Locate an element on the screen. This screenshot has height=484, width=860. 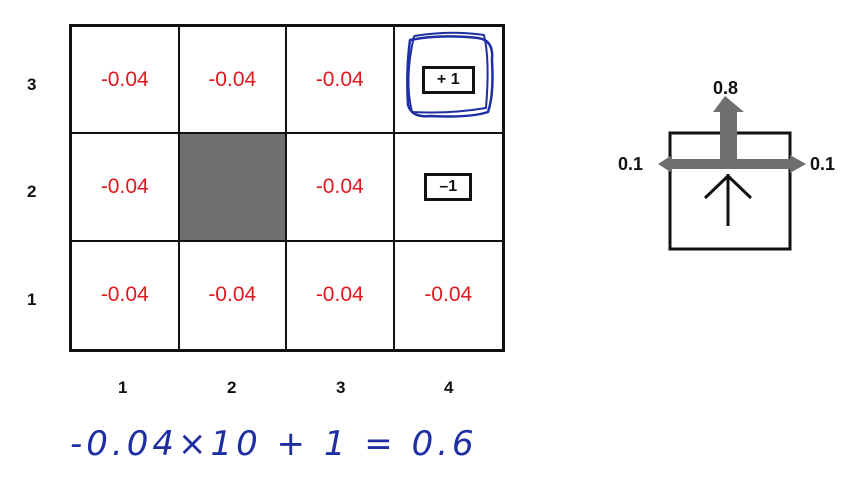
col-label-1: 1 is located at coordinates (123, 387).